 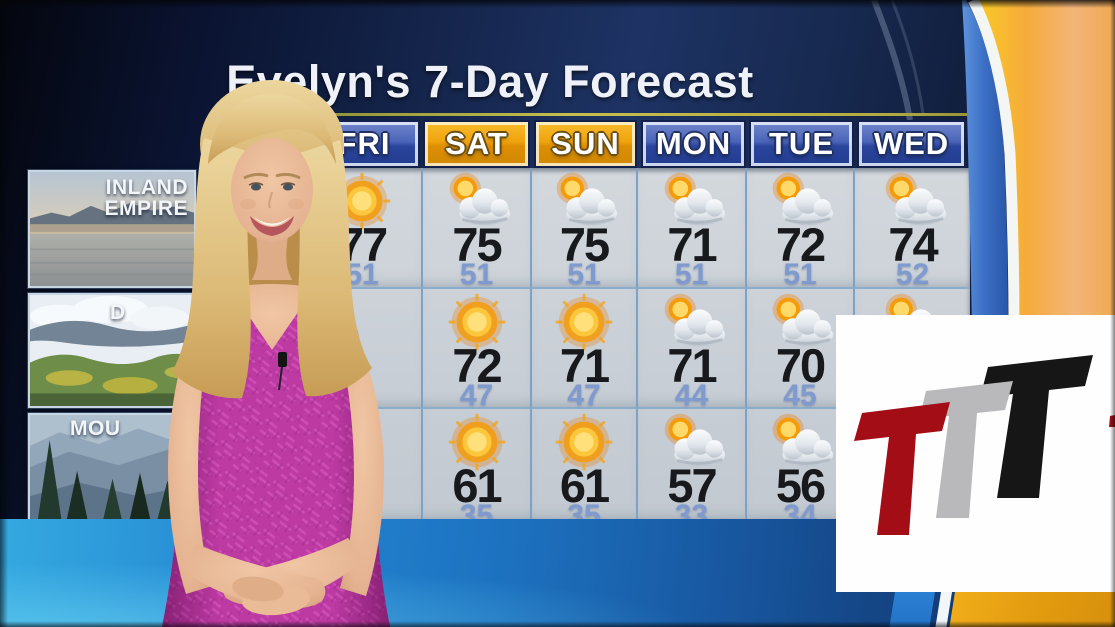 I want to click on day-header-sat: SAT, so click(x=476, y=144).